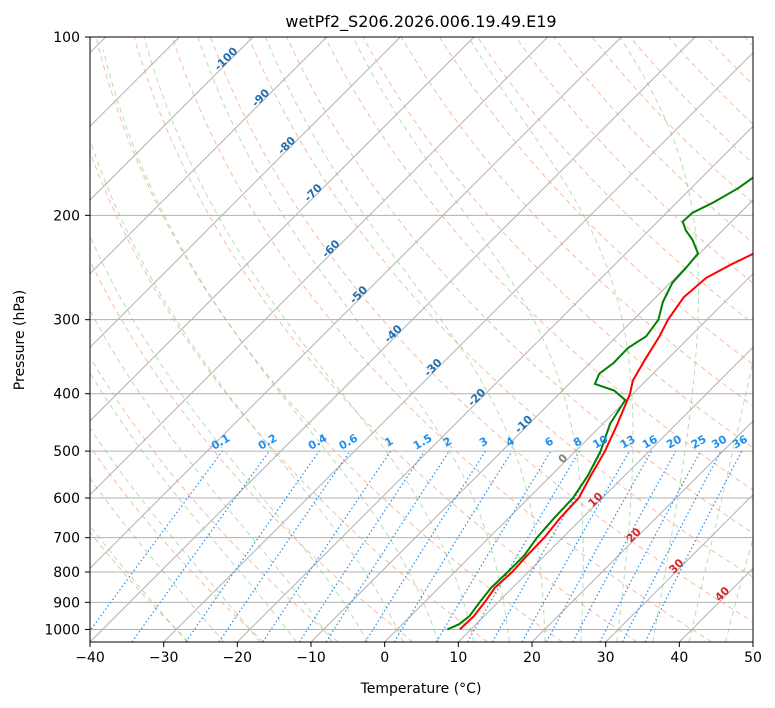 This screenshot has width=775, height=708. I want to click on y-axis: 1000 900 800 700 600 500 400 300 200 100, so click(67, 334).